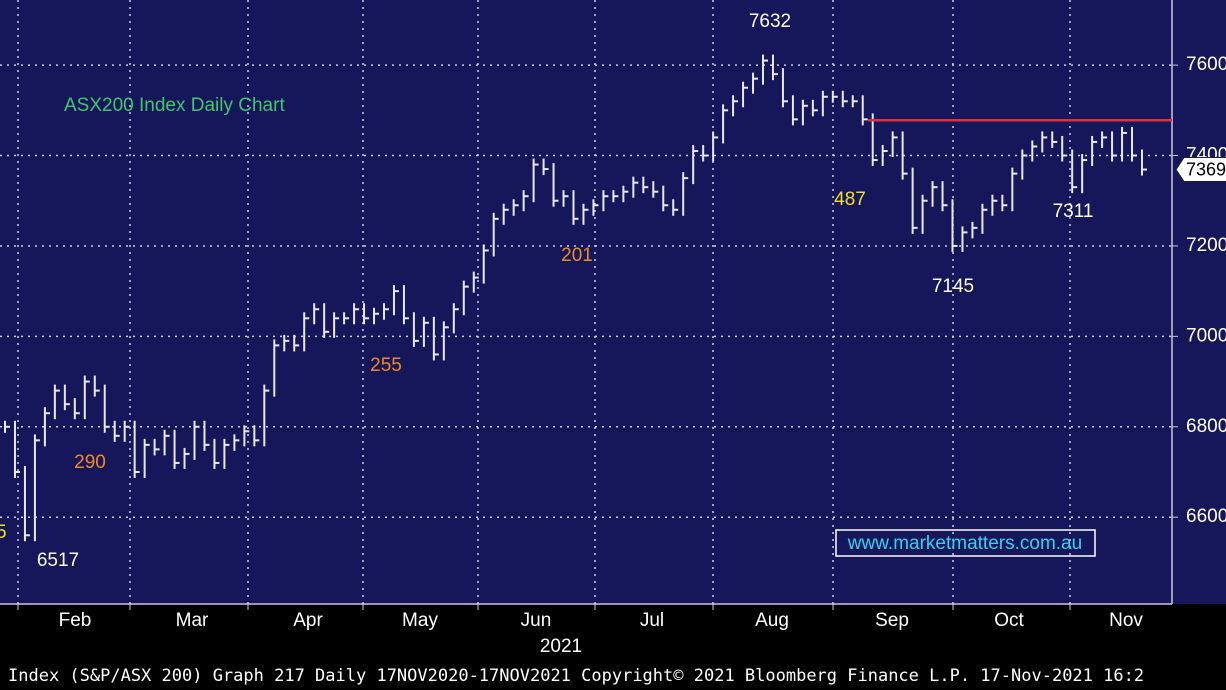 This screenshot has width=1226, height=690. What do you see at coordinates (1206, 426) in the screenshot?
I see `y-tick-label: 6800` at bounding box center [1206, 426].